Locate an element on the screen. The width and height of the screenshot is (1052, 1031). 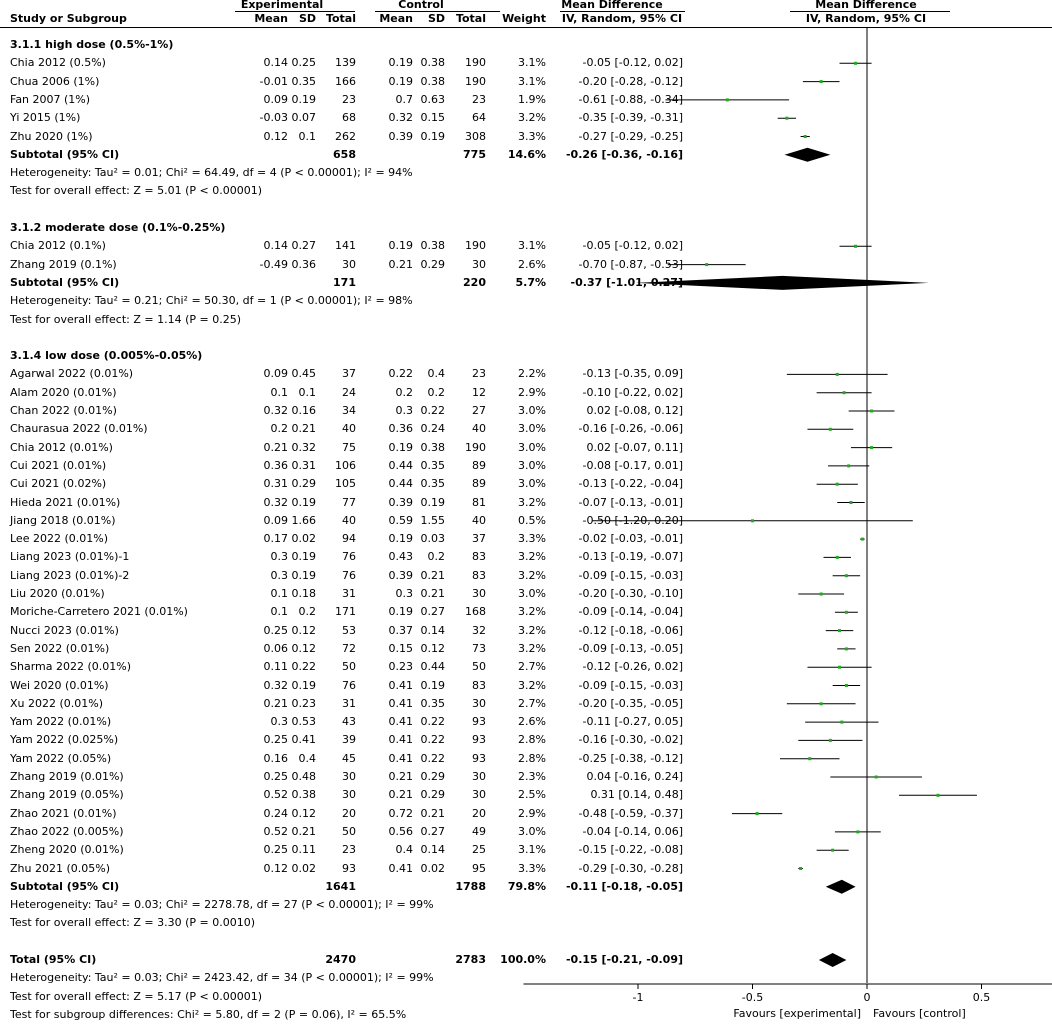
exp-total-cell: 53 is located at coordinates (349, 630).